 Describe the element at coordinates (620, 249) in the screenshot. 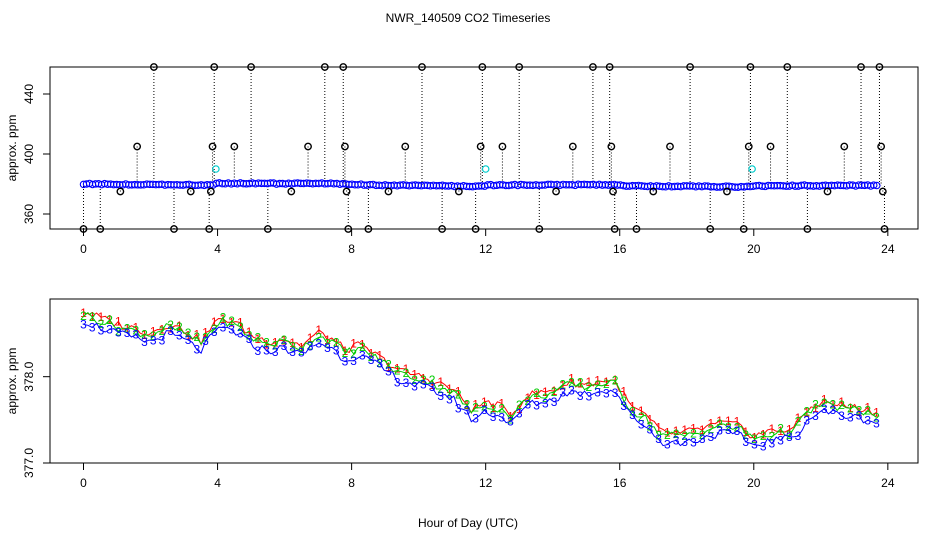

I see `x-tick-label: 16` at that location.